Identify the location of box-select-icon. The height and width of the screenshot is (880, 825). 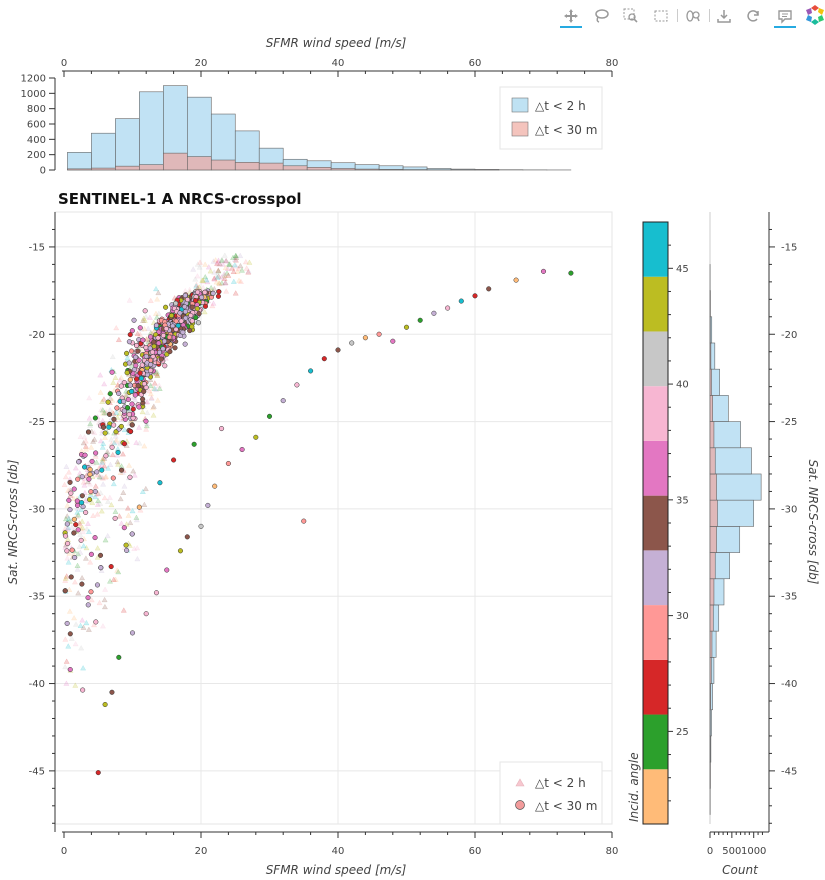
(661, 16).